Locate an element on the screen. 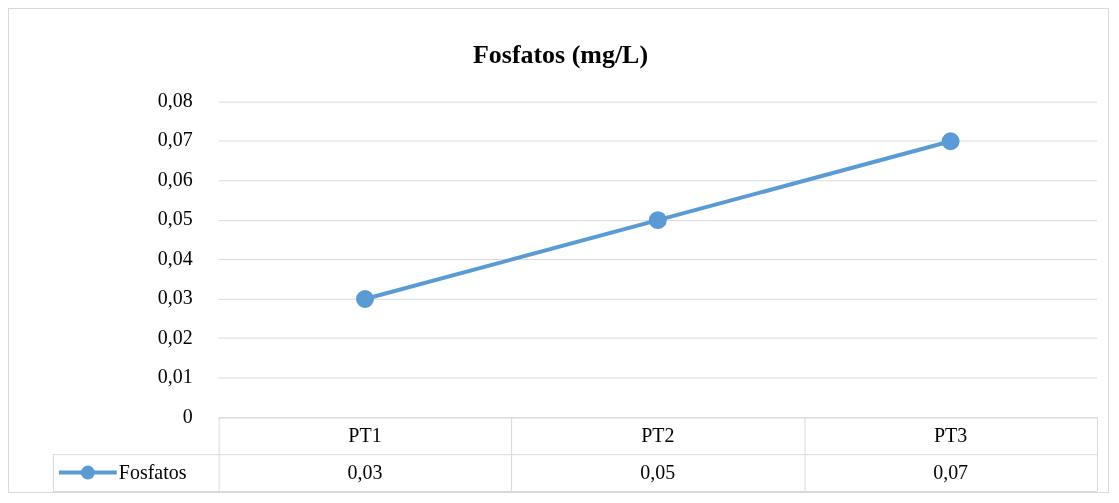  y-tick-label: 0,06 is located at coordinates (175, 178).